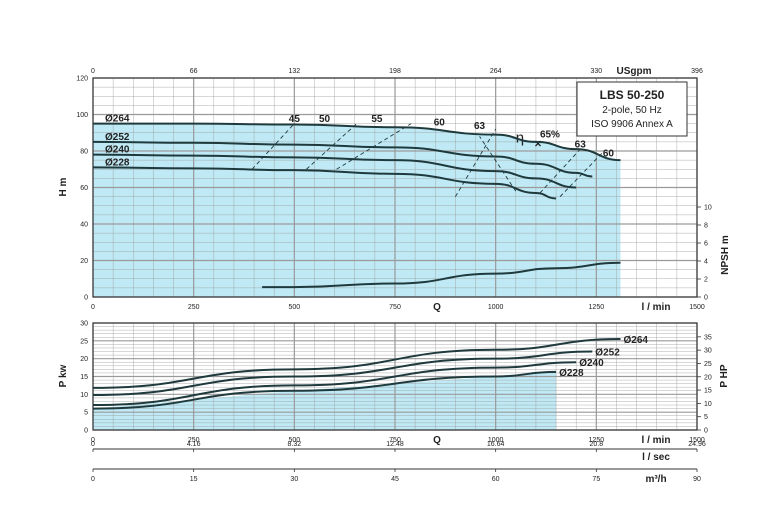 This screenshot has height=511, width=768. I want to click on head-curve-label: Ø252, so click(117, 137).